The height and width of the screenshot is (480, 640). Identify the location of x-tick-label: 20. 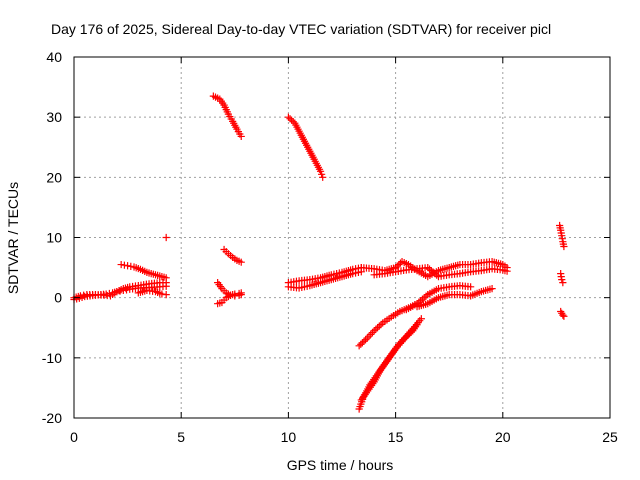
(503, 437).